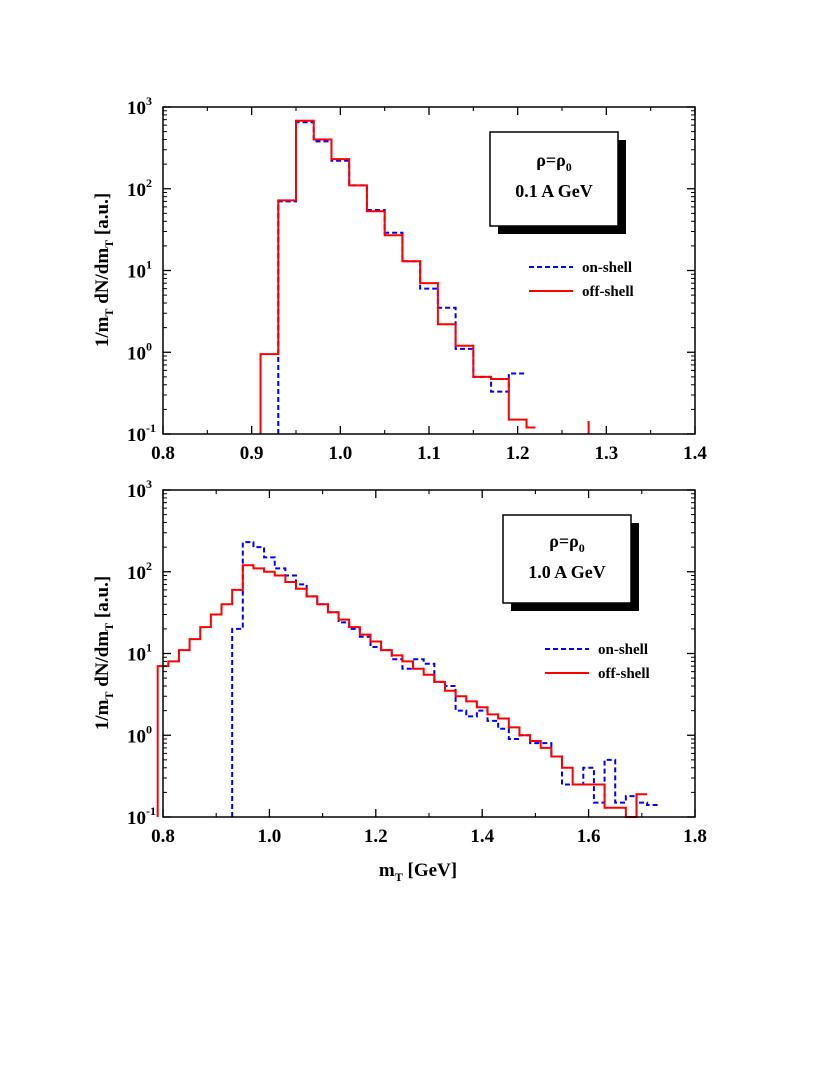 The height and width of the screenshot is (1090, 817). What do you see at coordinates (554, 191) in the screenshot?
I see `energy-label: 0.1 A GeV` at bounding box center [554, 191].